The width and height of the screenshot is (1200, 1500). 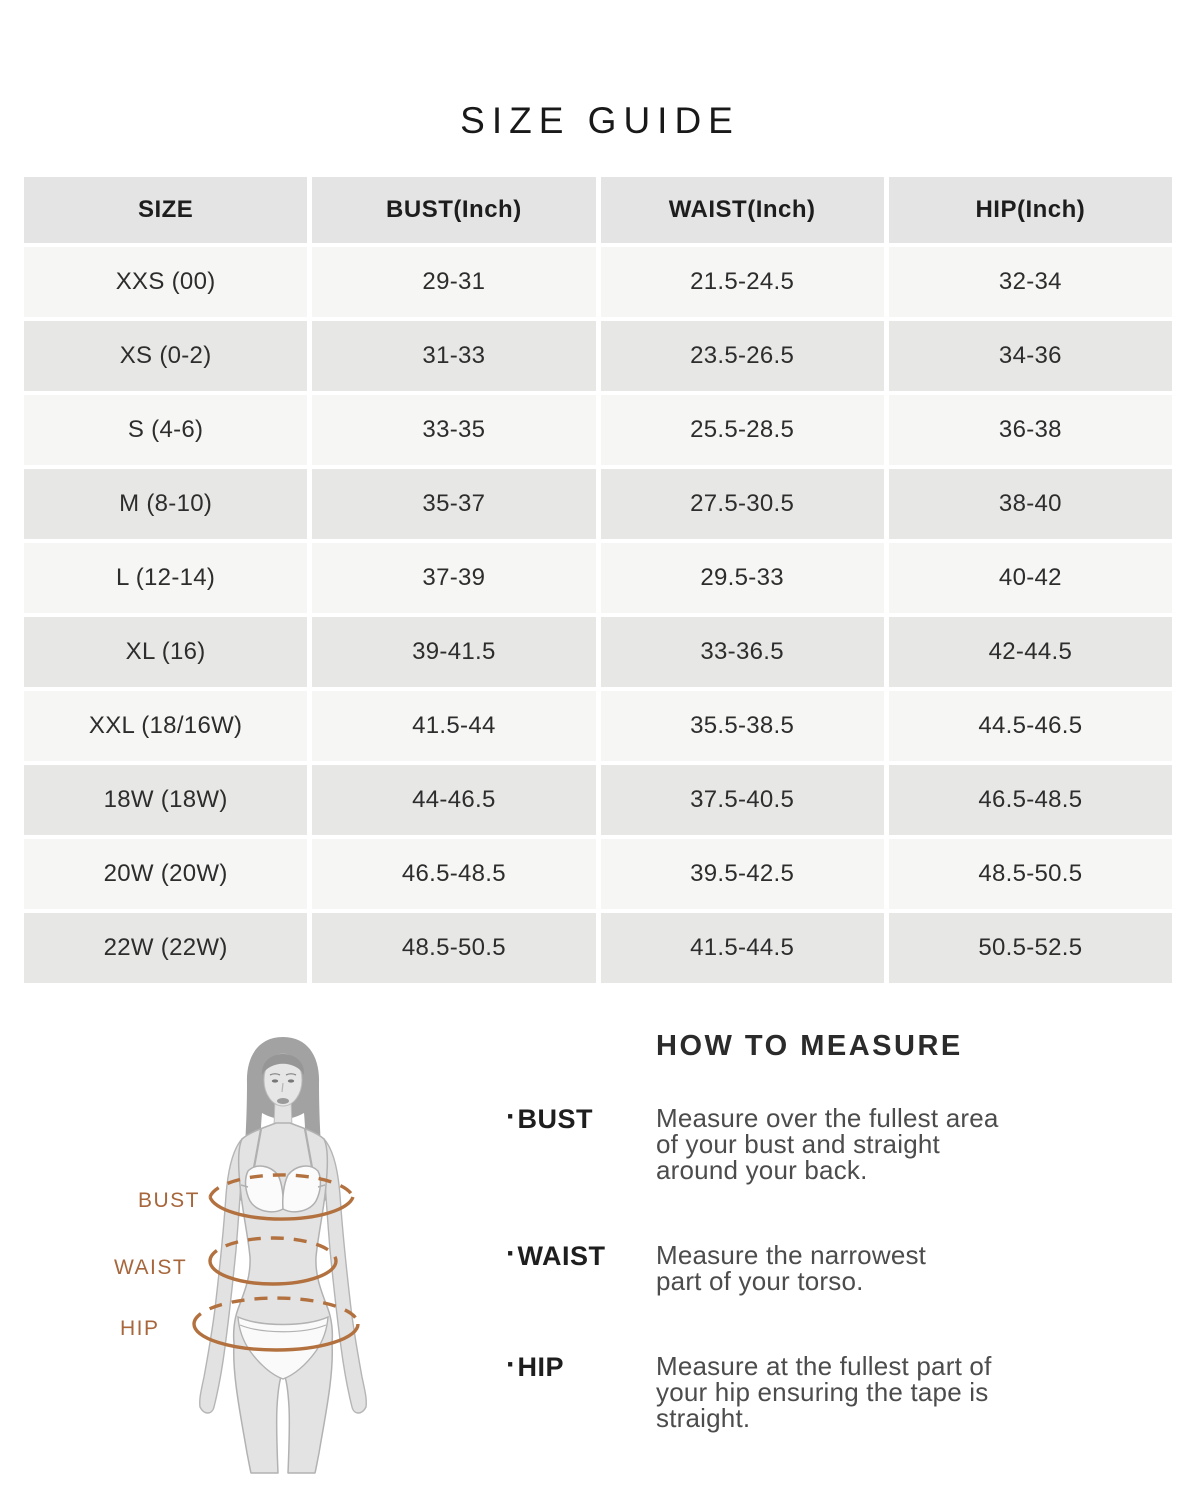 What do you see at coordinates (1030, 504) in the screenshot?
I see `cell-hip: 38-40` at bounding box center [1030, 504].